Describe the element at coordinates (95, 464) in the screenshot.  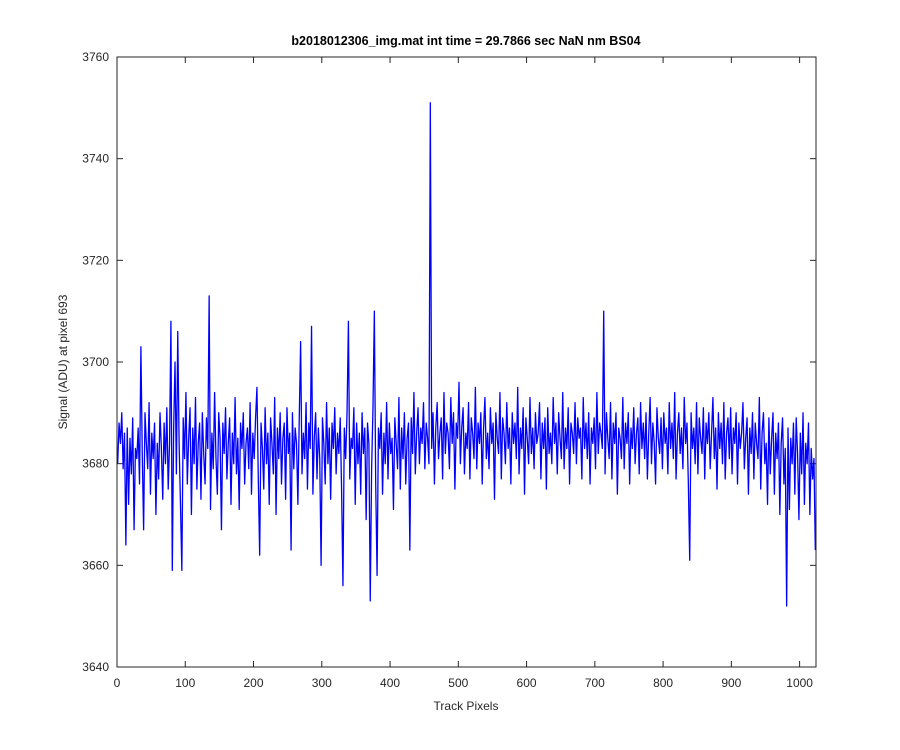
I see `y-tick-label: 3680` at that location.